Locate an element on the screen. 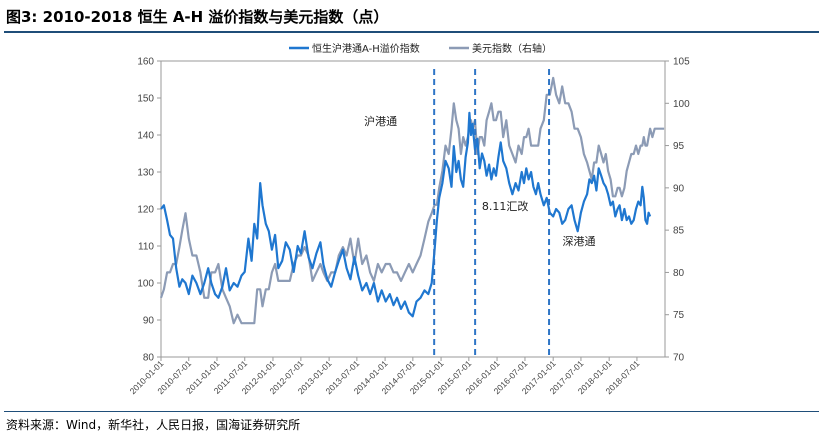  legend-ah-label: 恒生沪港通A-H溢价指数 is located at coordinates (366, 48).